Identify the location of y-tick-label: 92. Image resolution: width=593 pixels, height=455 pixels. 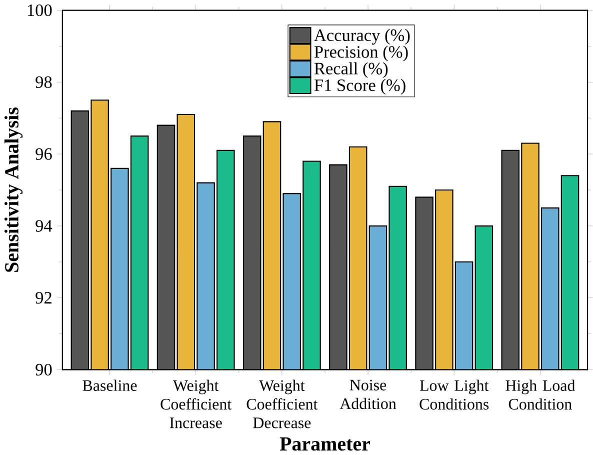
(44, 298).